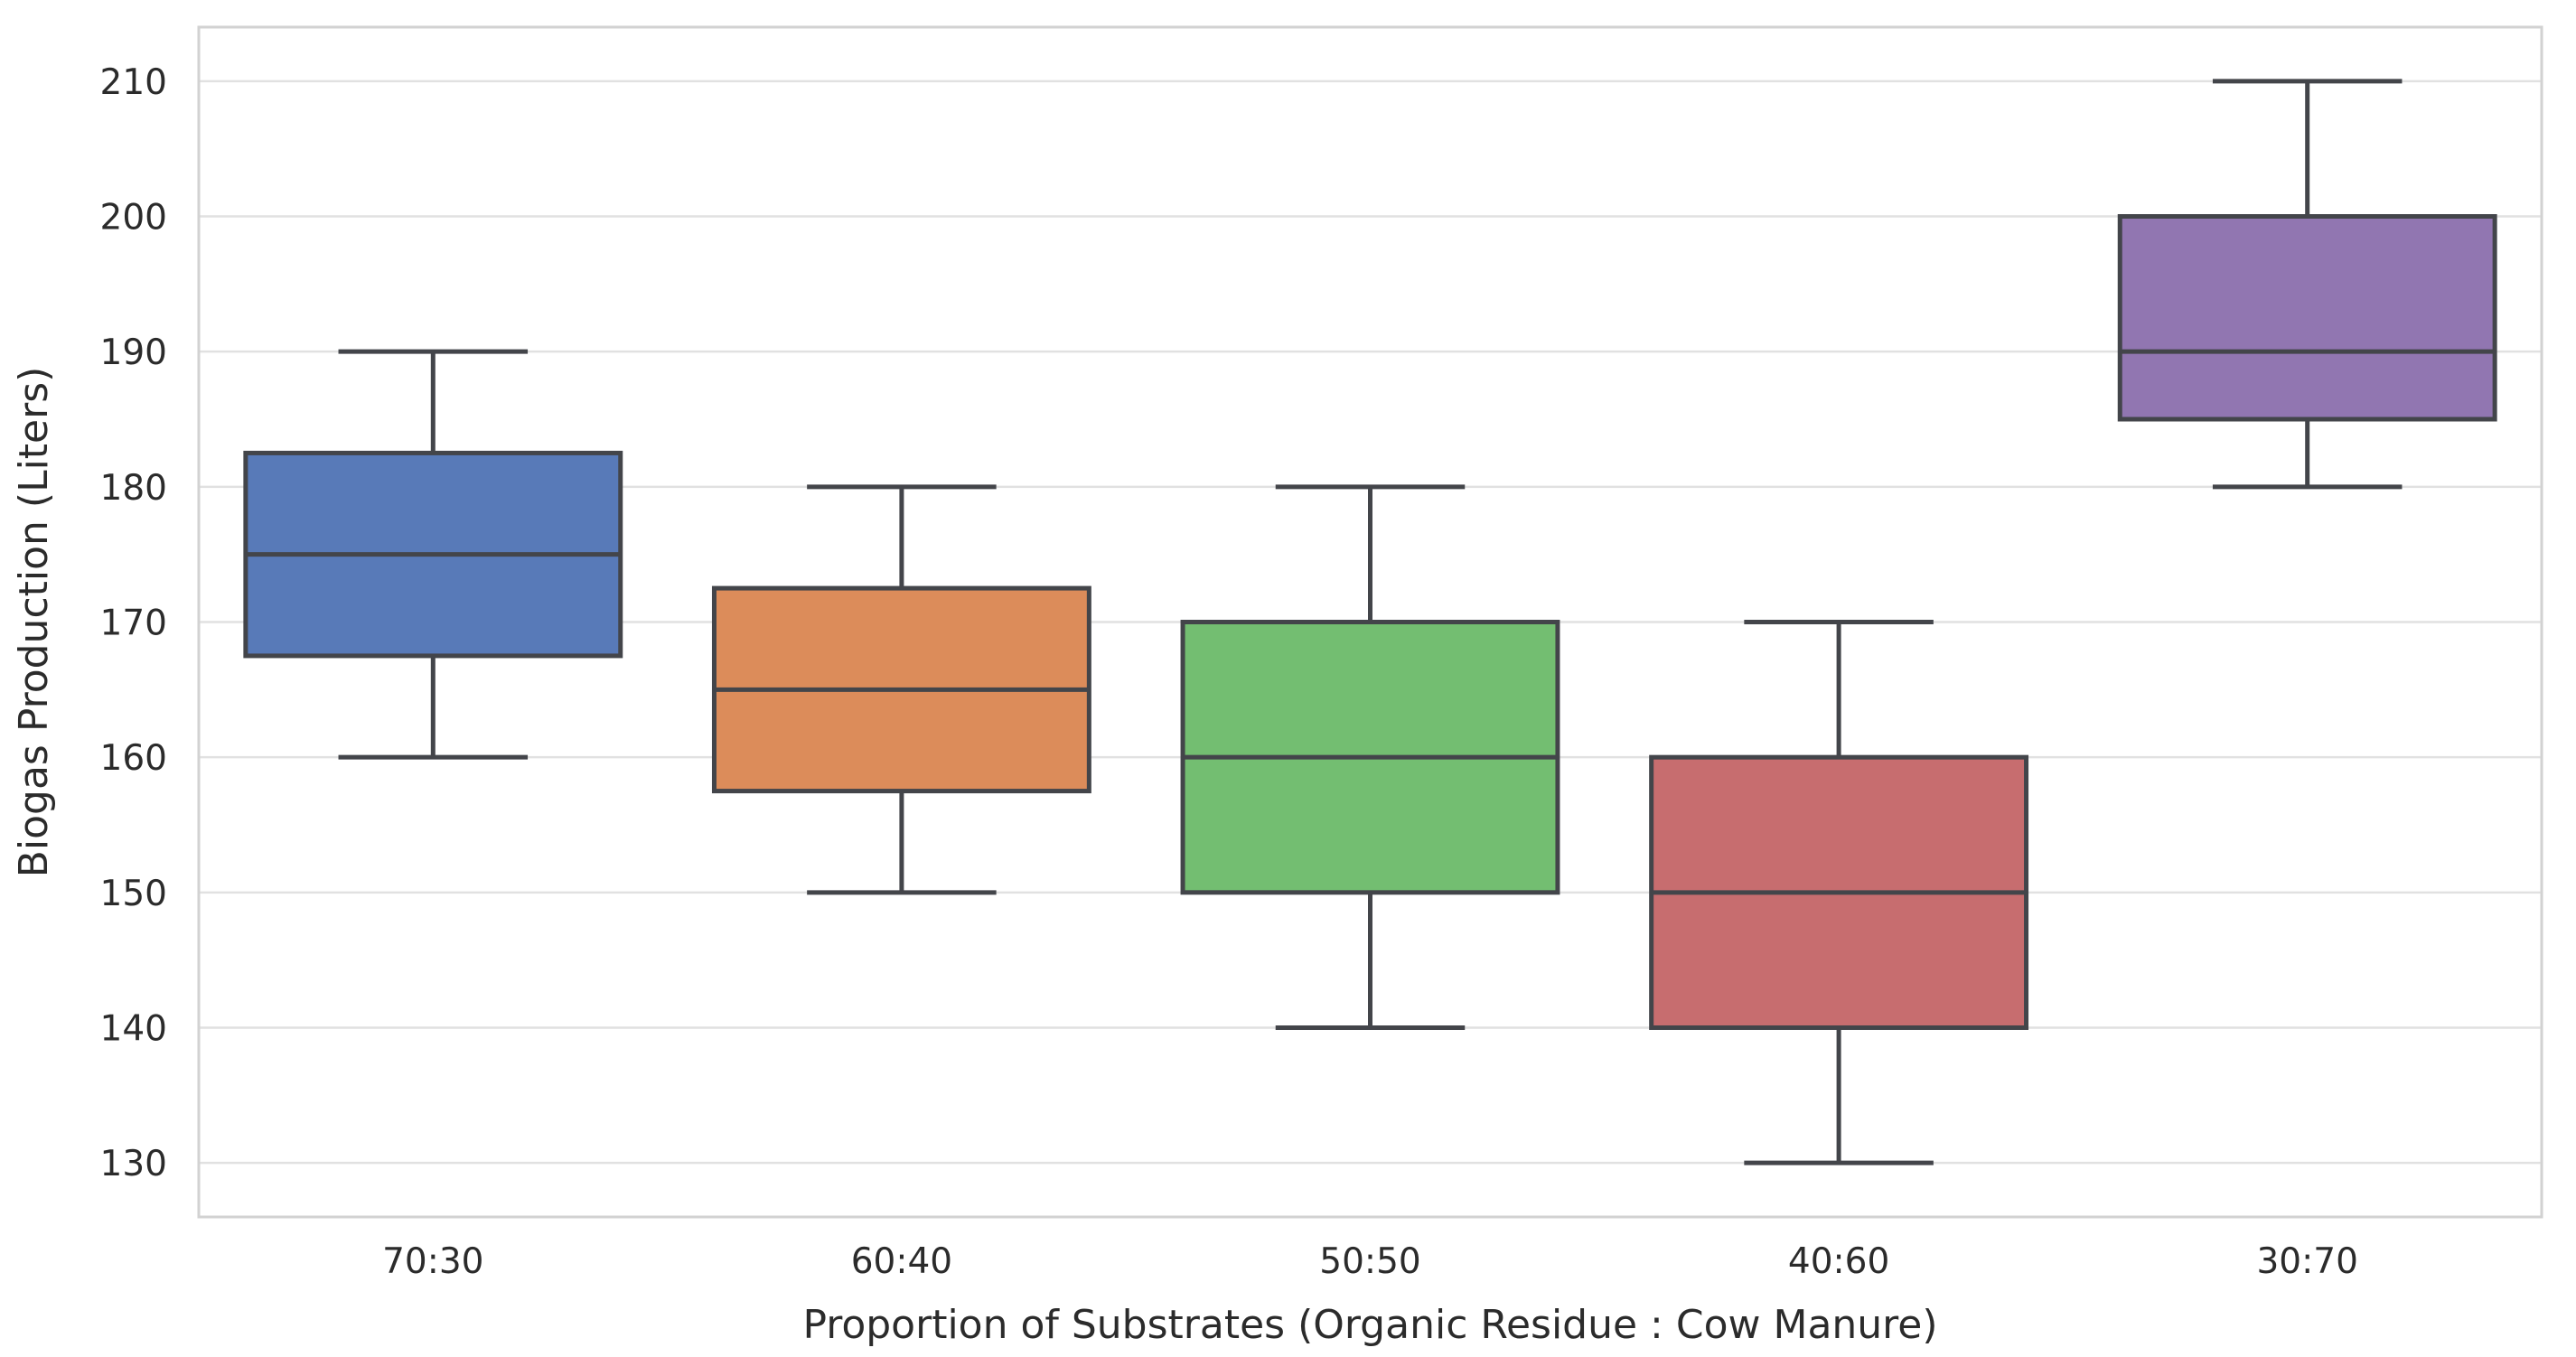  I want to click on iqr-box, so click(2307, 318).